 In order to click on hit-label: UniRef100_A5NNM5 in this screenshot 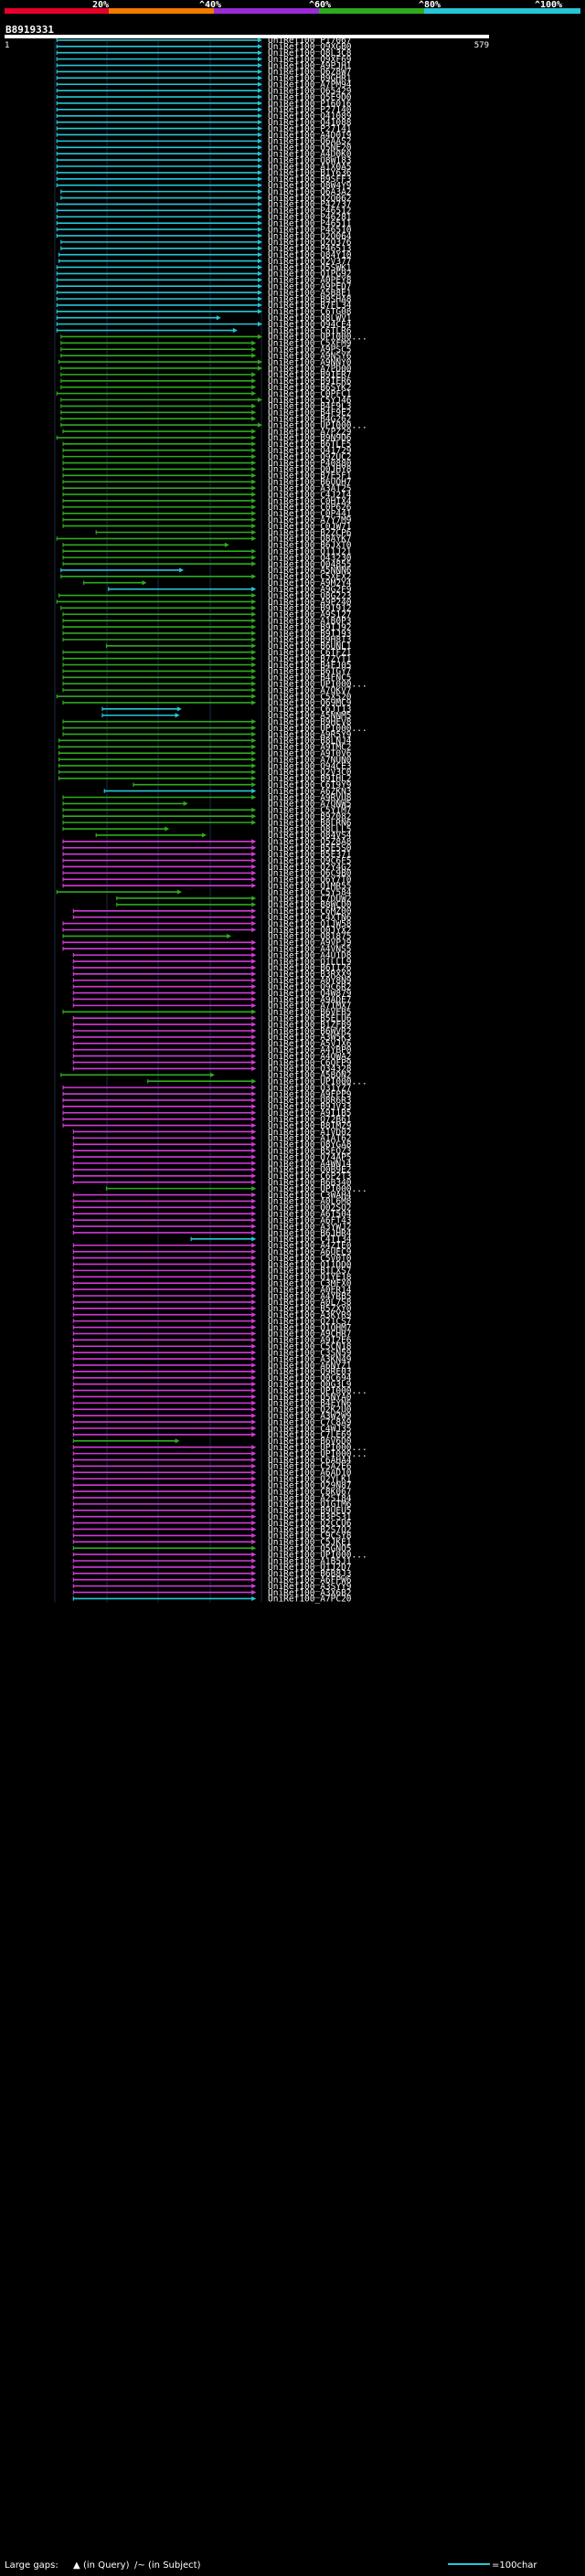, I will do `click(310, 716)`.